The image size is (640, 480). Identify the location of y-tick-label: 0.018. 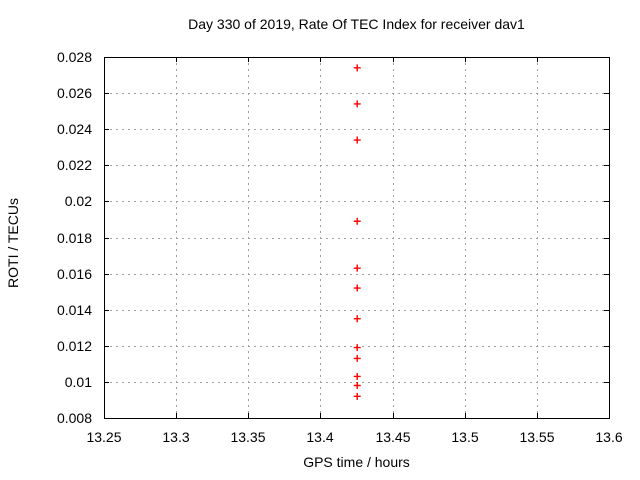
(74, 238).